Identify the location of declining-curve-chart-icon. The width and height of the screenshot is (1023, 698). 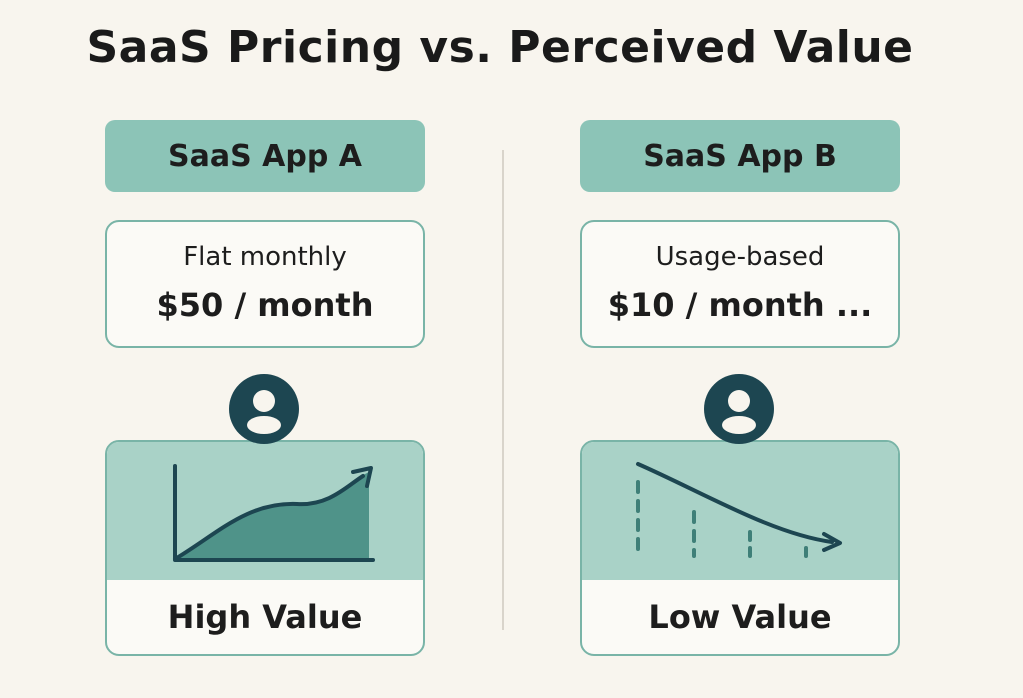
(740, 511).